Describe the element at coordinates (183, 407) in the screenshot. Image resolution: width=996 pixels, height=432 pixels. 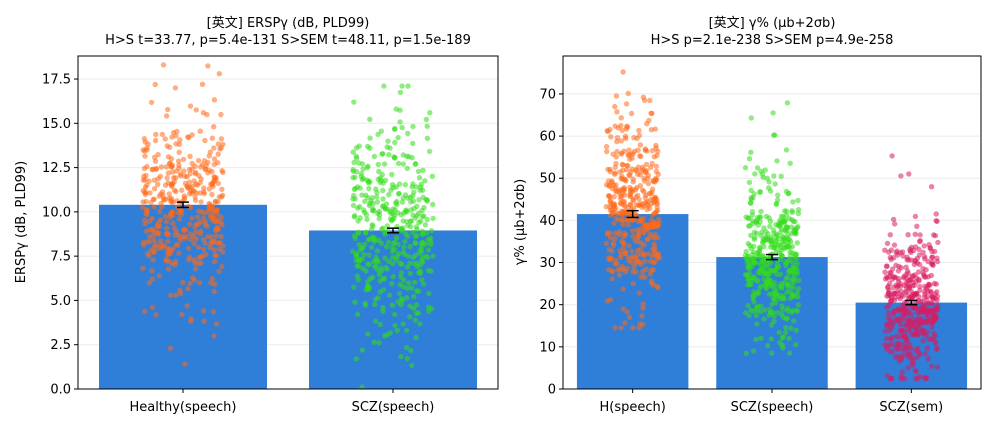
I see `x-tick-label: Healthy(speech)` at that location.